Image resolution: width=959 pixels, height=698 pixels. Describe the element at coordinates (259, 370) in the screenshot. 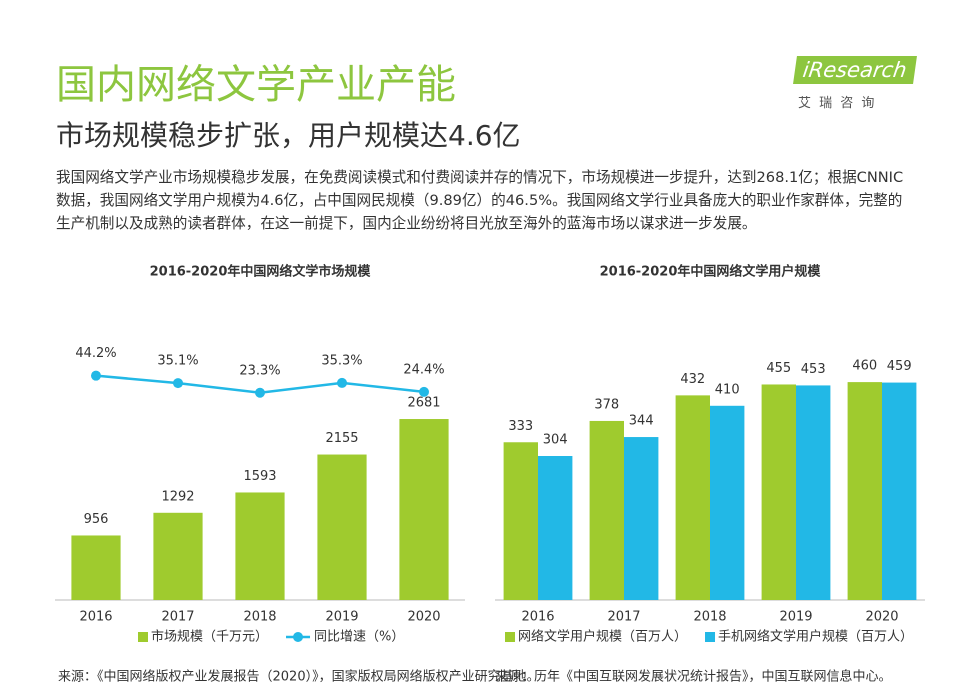

I see `value-label: 23.3%` at that location.